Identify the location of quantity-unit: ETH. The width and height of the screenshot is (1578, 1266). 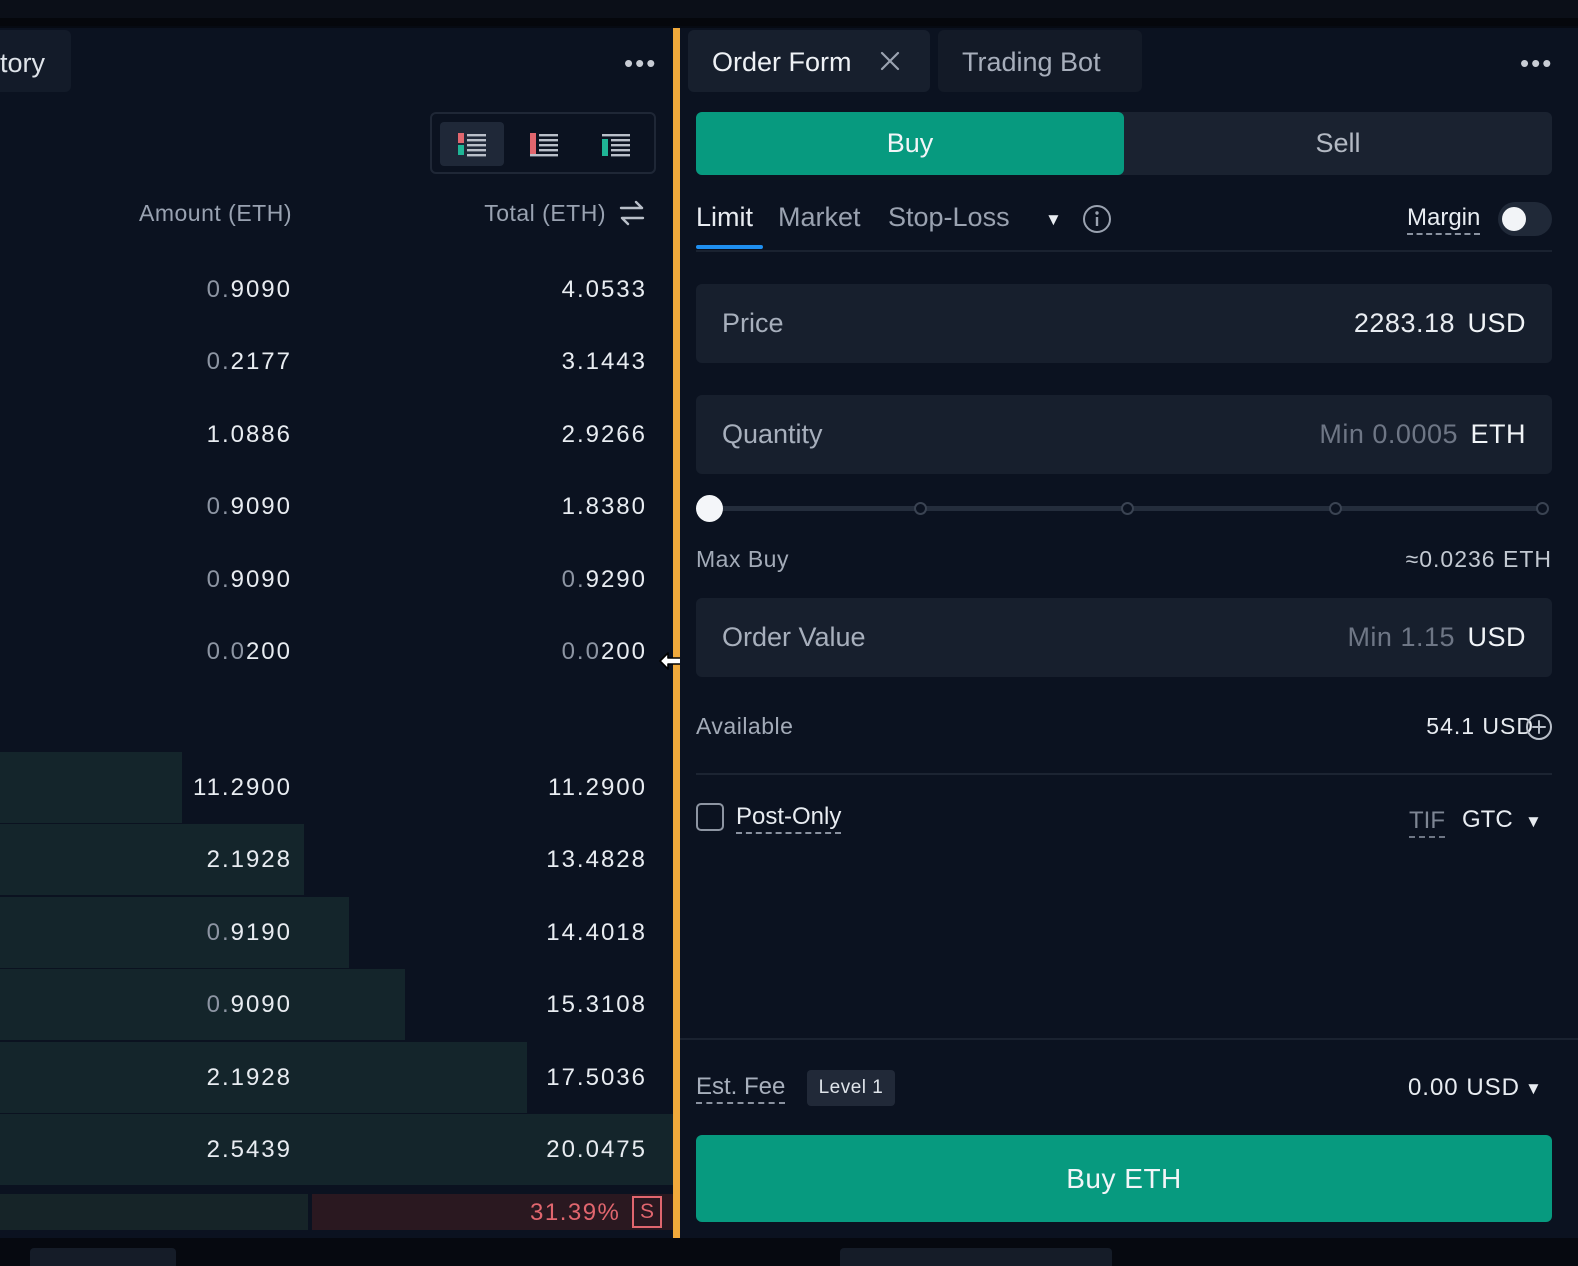
(1498, 434).